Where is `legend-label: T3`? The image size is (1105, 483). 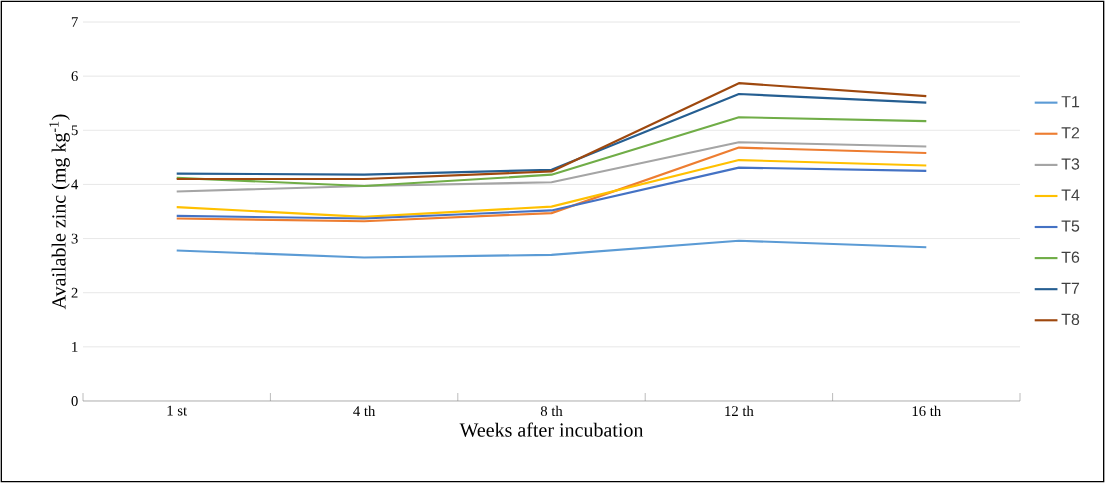
legend-label: T3 is located at coordinates (1070, 164).